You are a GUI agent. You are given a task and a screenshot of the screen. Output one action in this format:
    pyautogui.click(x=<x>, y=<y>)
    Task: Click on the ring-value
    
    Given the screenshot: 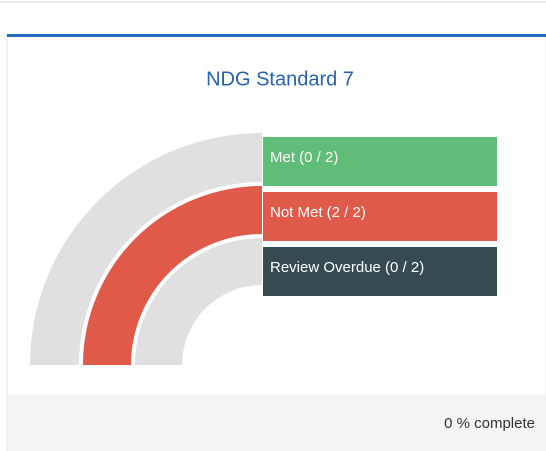 What is the action you would take?
    pyautogui.click(x=172, y=275)
    